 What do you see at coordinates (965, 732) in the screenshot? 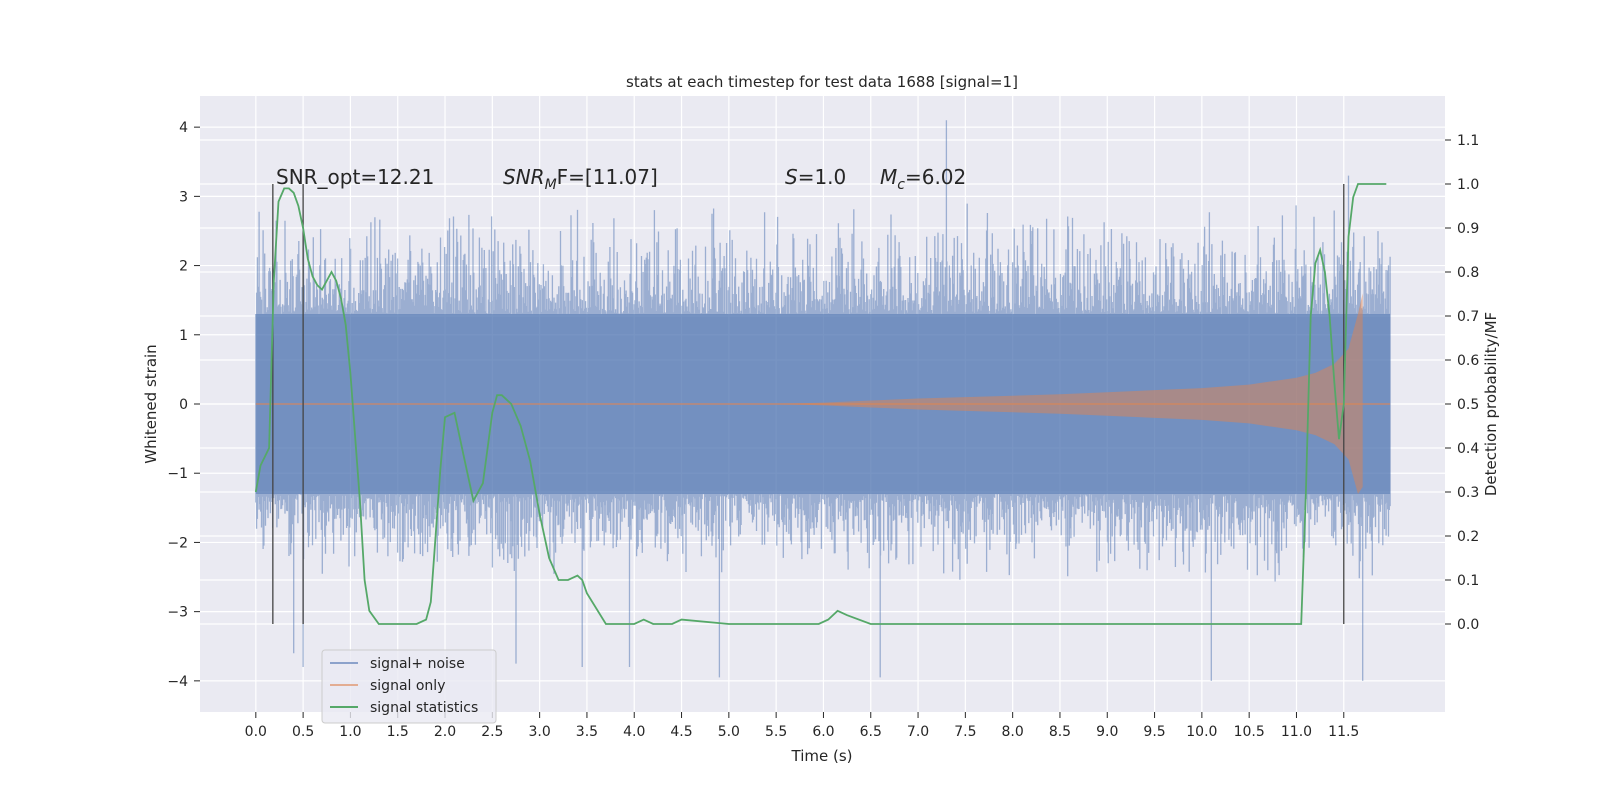
I see `x-tick-label: 7.5` at bounding box center [965, 732].